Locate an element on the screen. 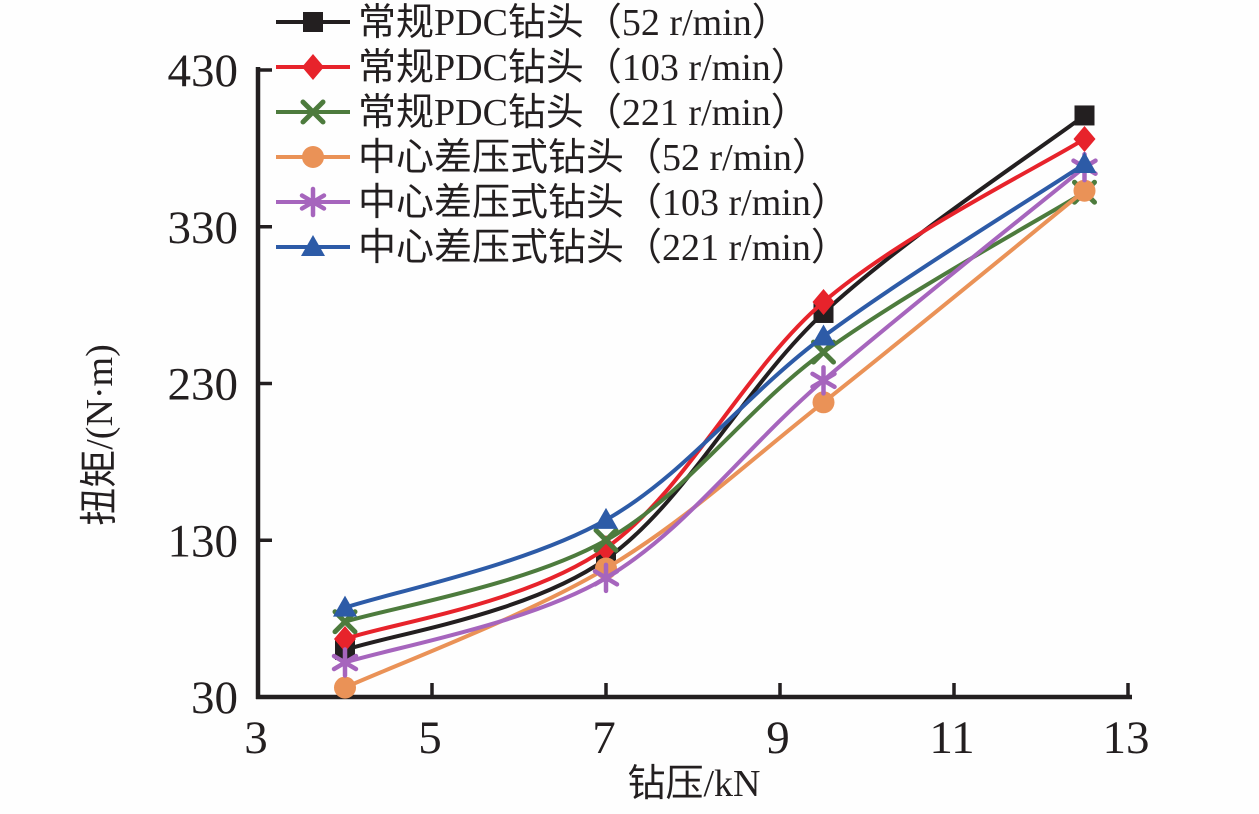 Image resolution: width=1259 pixels, height=814 pixels. y-tick-label: 430 is located at coordinates (203, 71).